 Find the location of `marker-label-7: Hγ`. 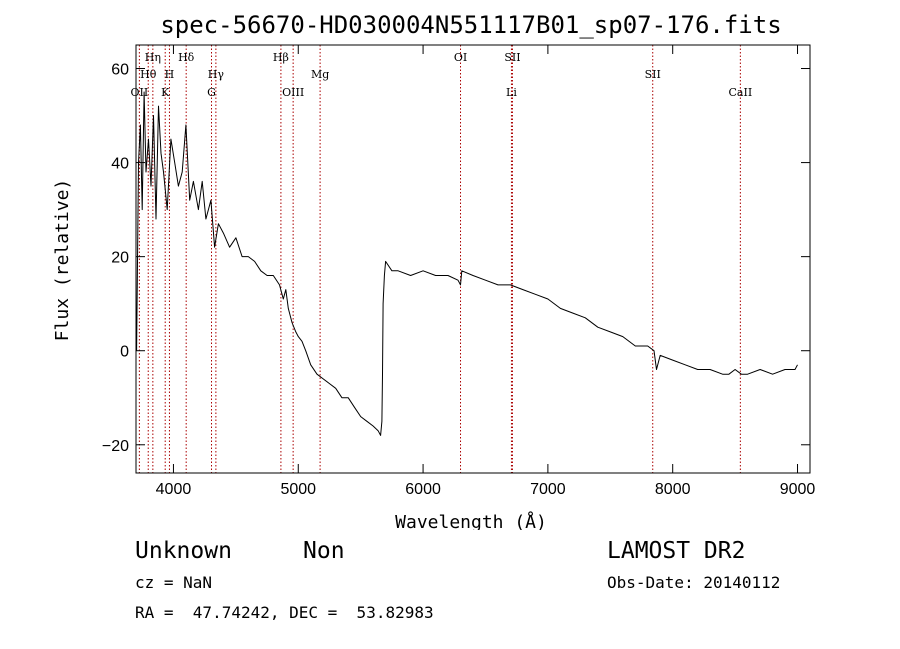

marker-label-7: Hγ is located at coordinates (216, 74).